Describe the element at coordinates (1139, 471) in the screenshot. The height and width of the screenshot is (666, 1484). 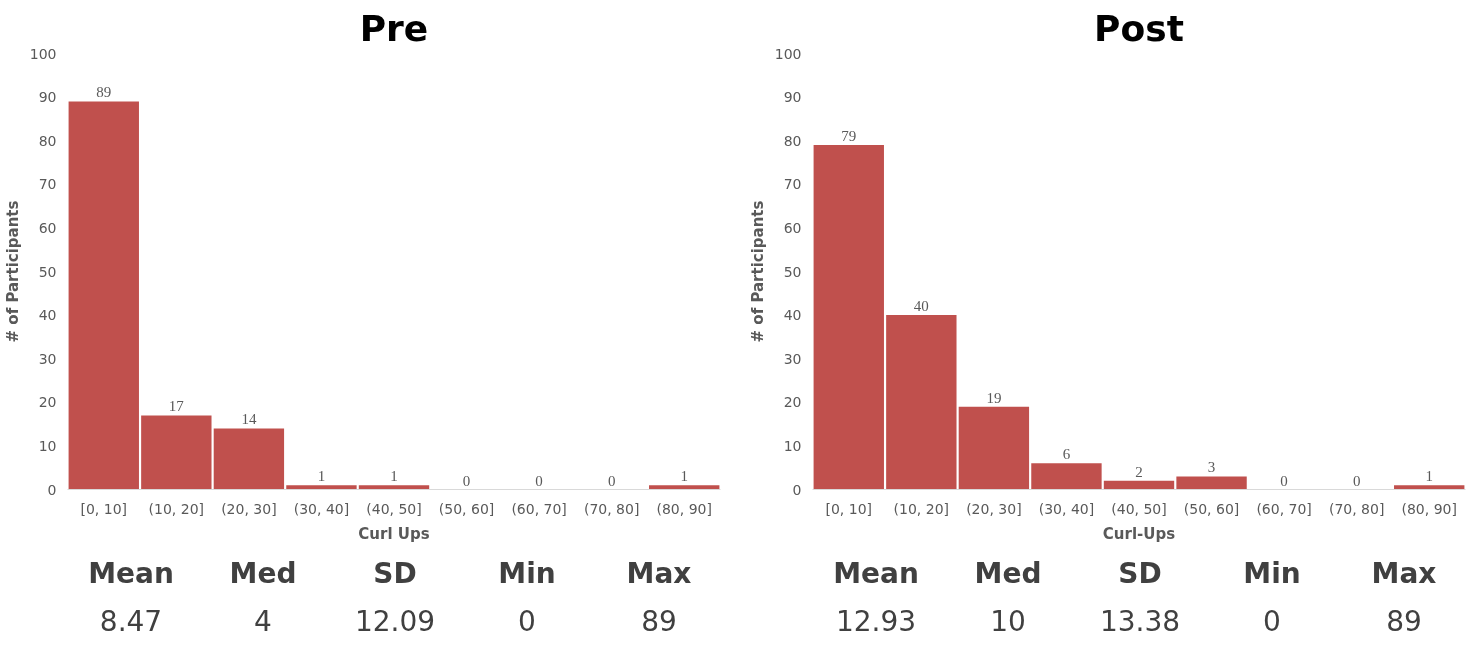
I see `data-label: 2` at that location.